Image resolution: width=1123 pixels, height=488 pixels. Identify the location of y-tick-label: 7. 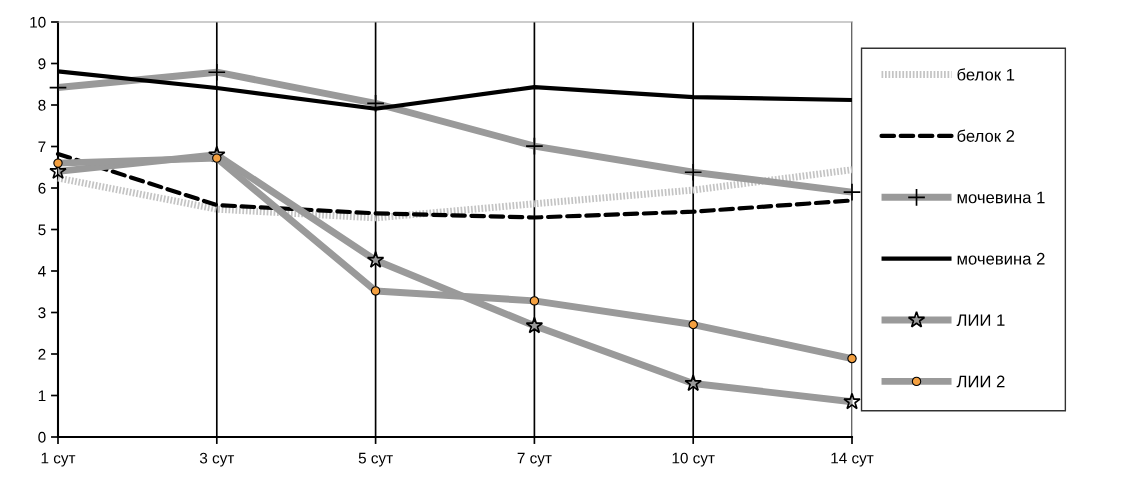
(42, 147).